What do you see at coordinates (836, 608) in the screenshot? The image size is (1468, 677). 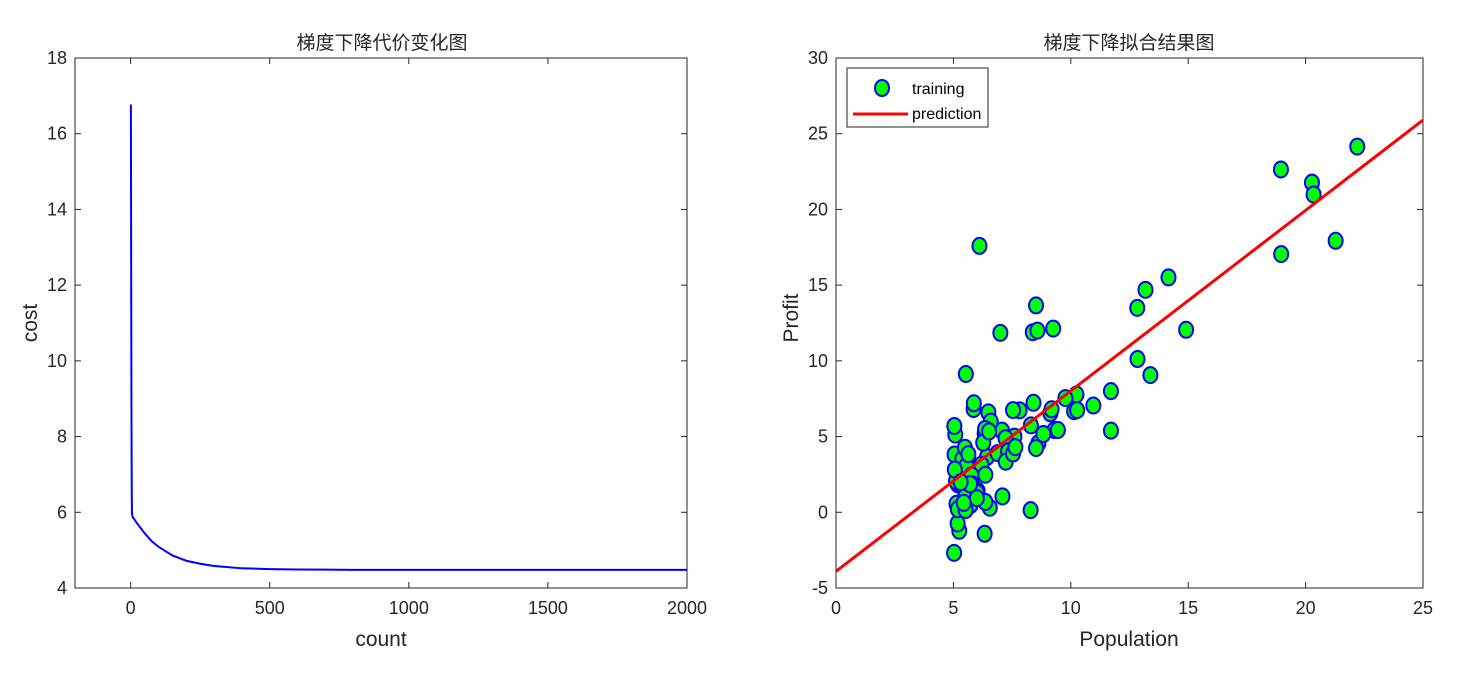 I see `fit-chart-x-tick-label: 0` at bounding box center [836, 608].